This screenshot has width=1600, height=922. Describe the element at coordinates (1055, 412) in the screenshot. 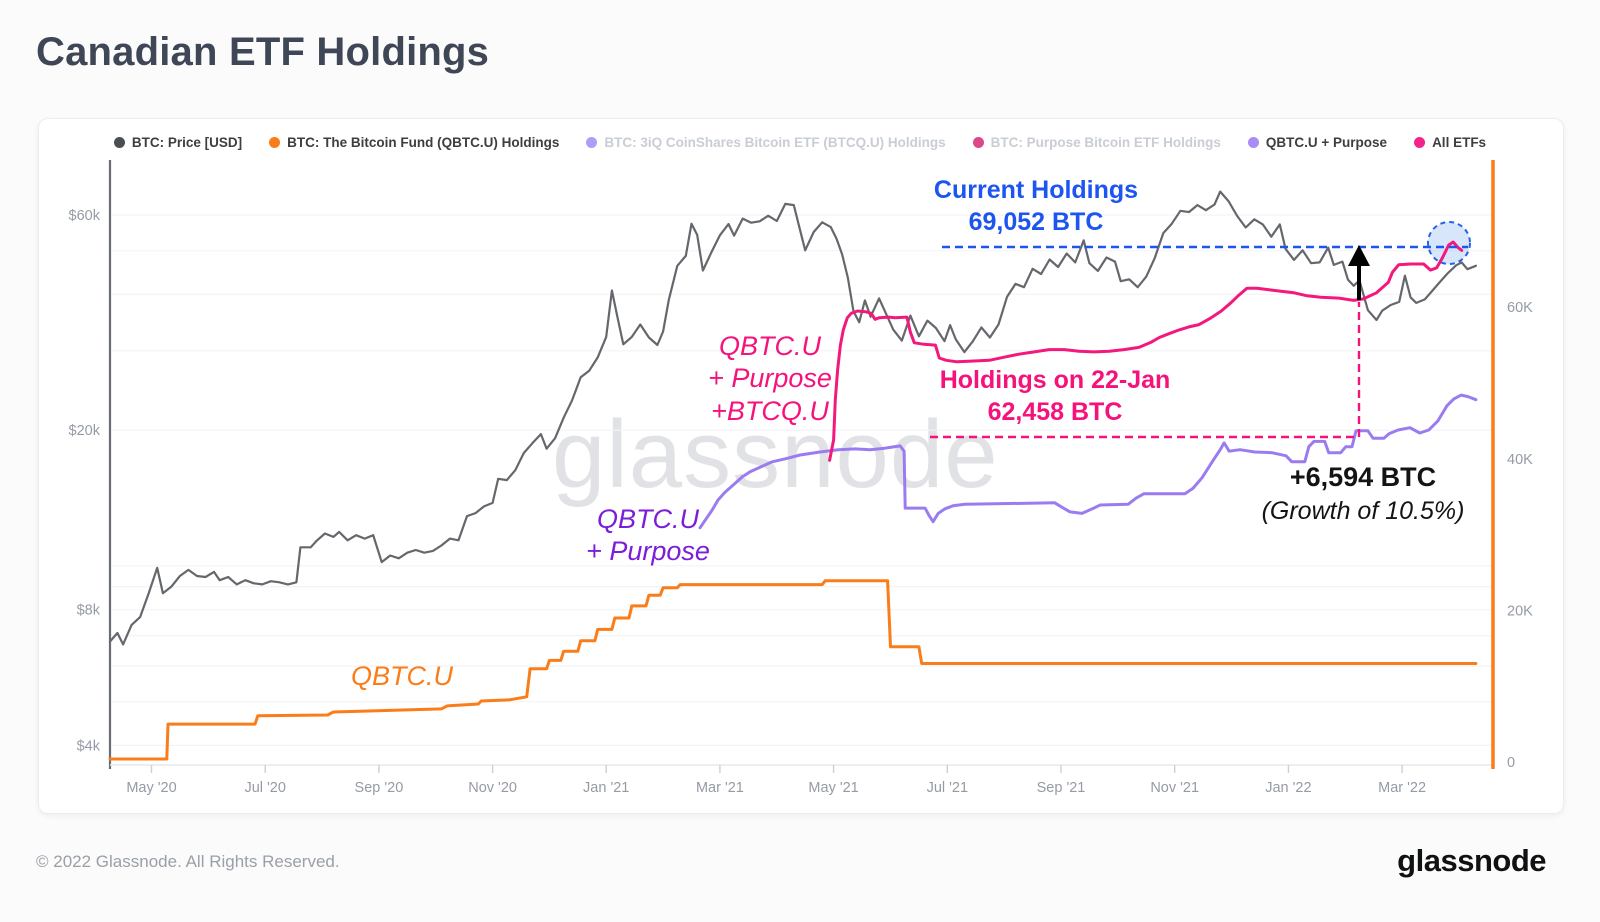

I see `annotation-jan22-value: 62,458 BTC` at that location.